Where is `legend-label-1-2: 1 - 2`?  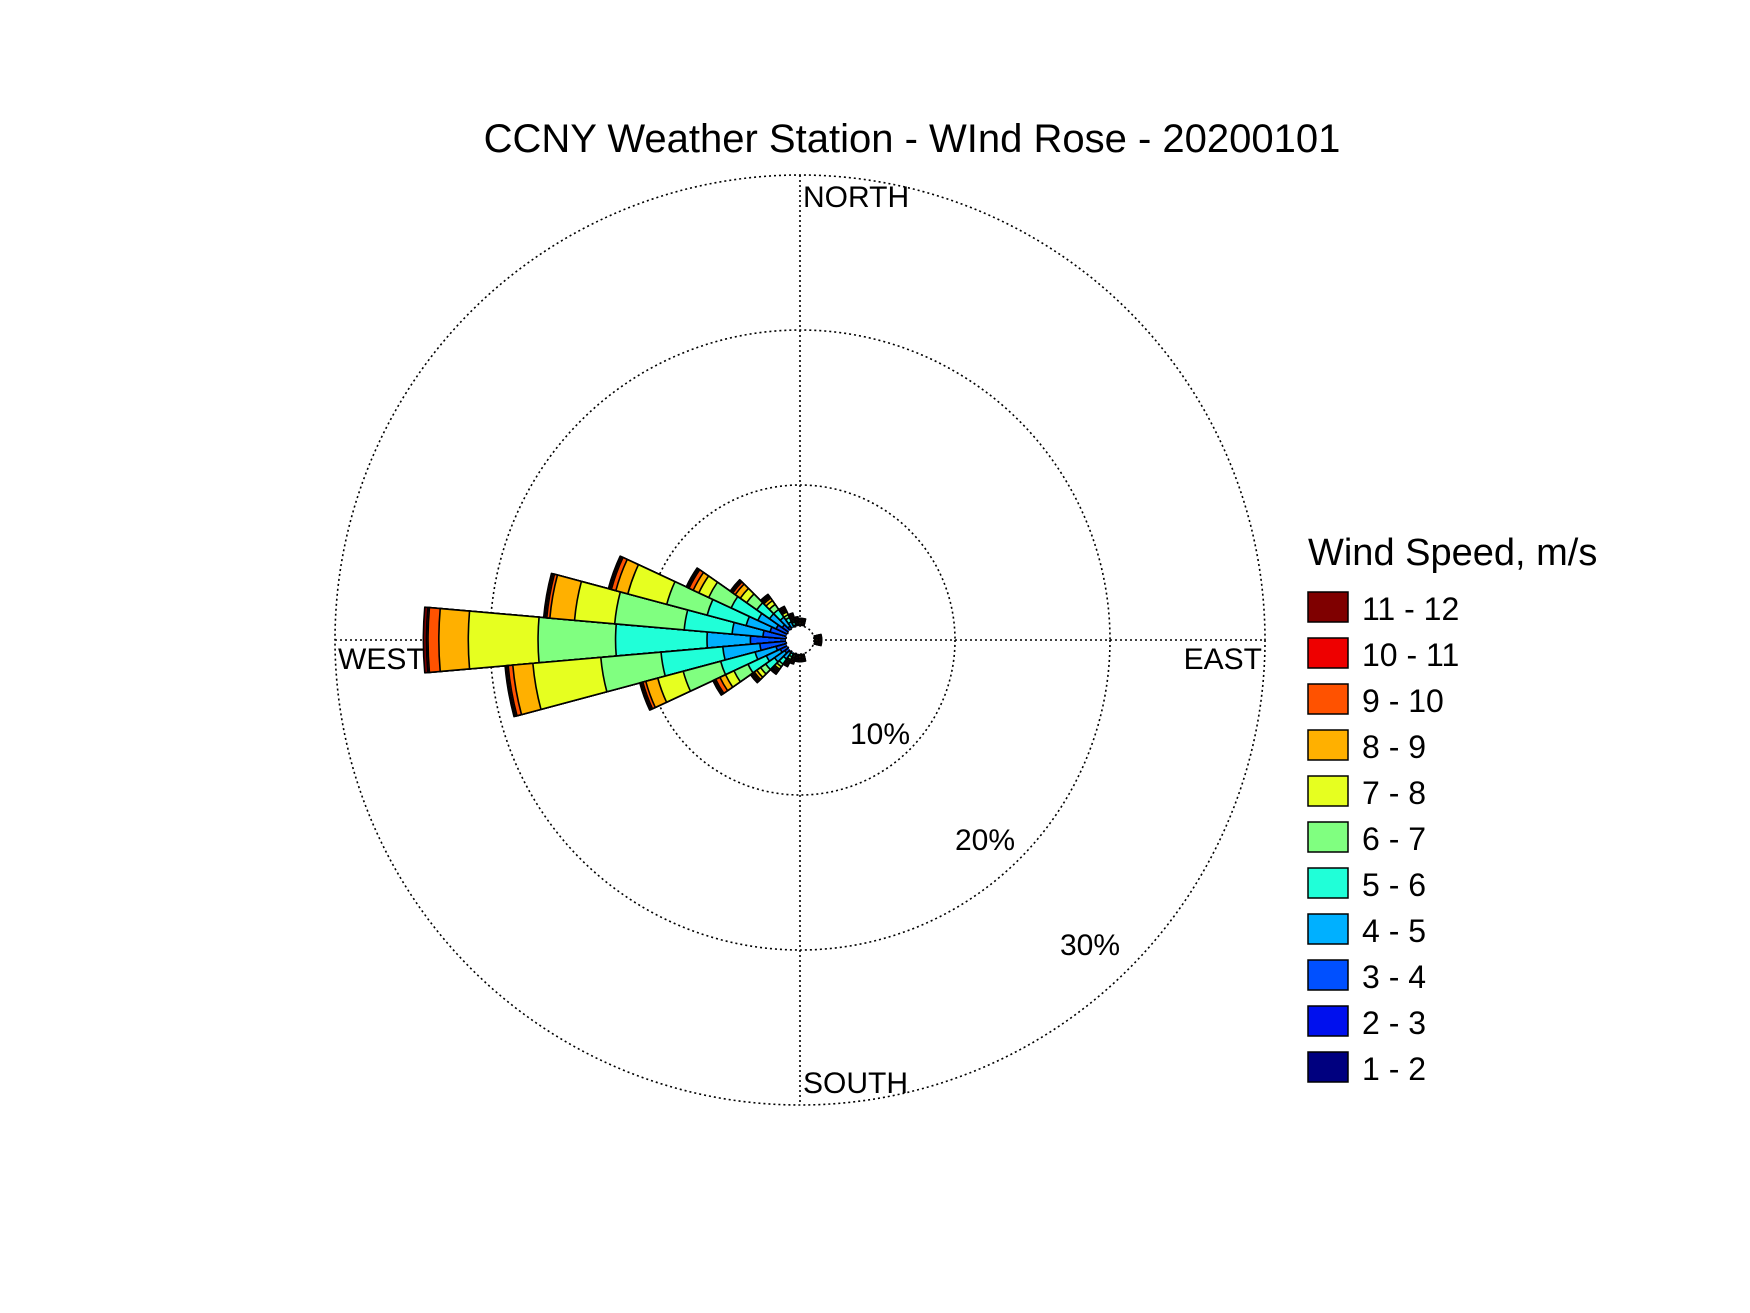 legend-label-1-2: 1 - 2 is located at coordinates (1394, 1069).